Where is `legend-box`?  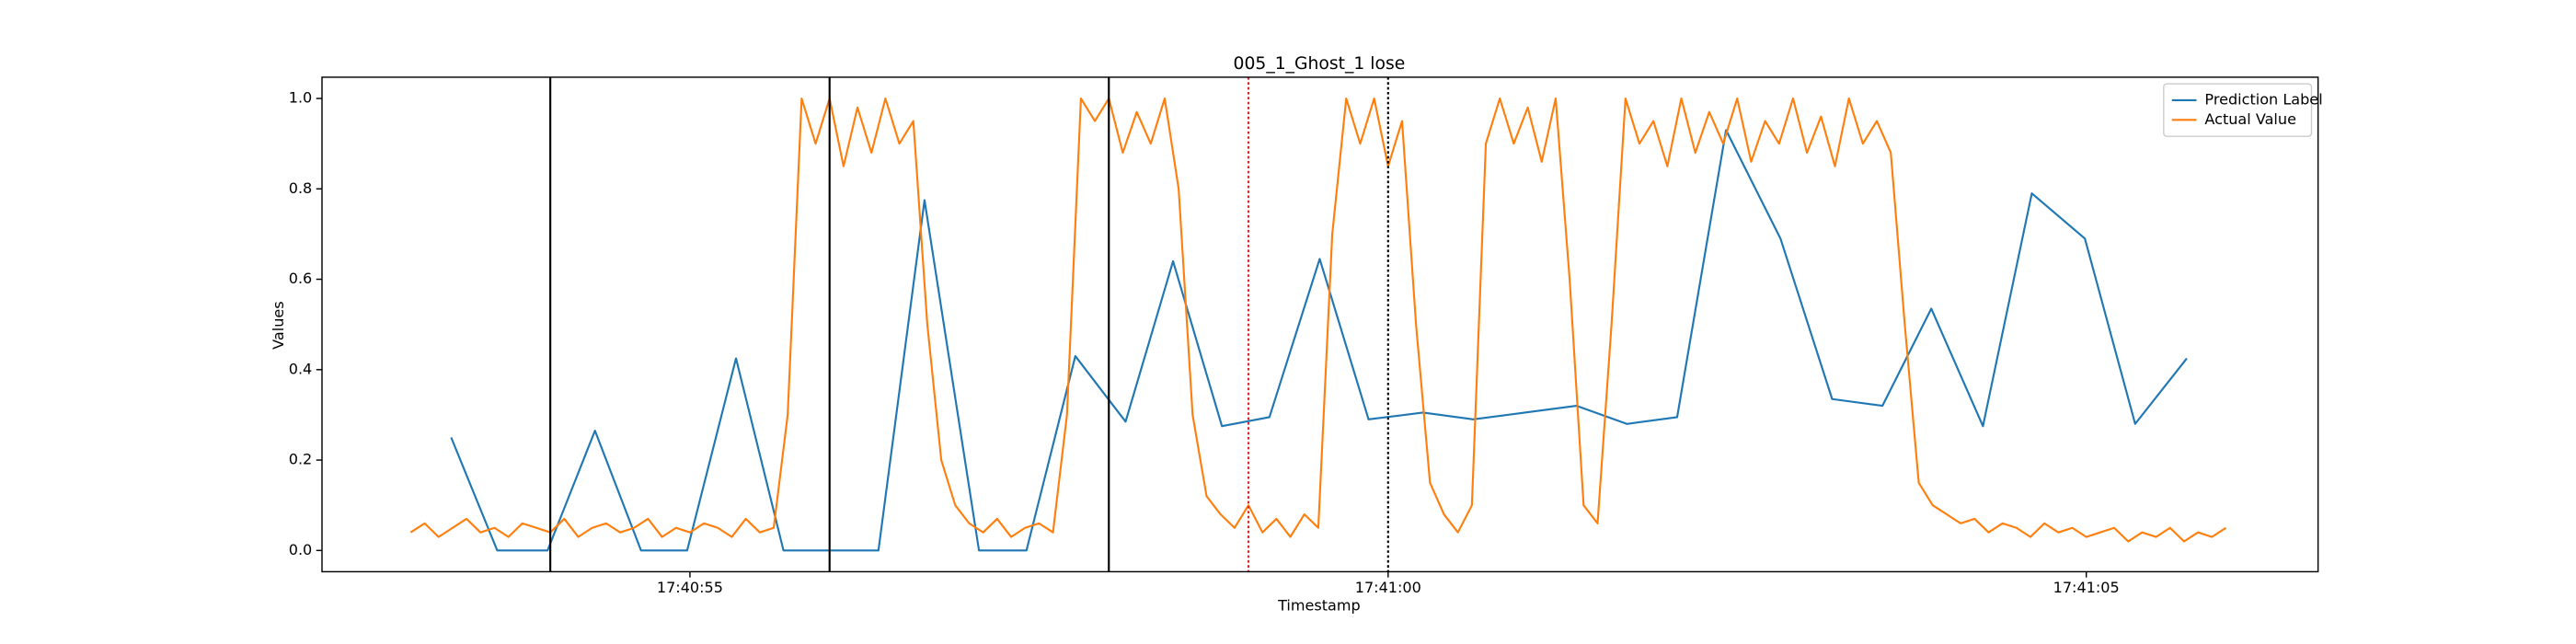 legend-box is located at coordinates (2238, 110).